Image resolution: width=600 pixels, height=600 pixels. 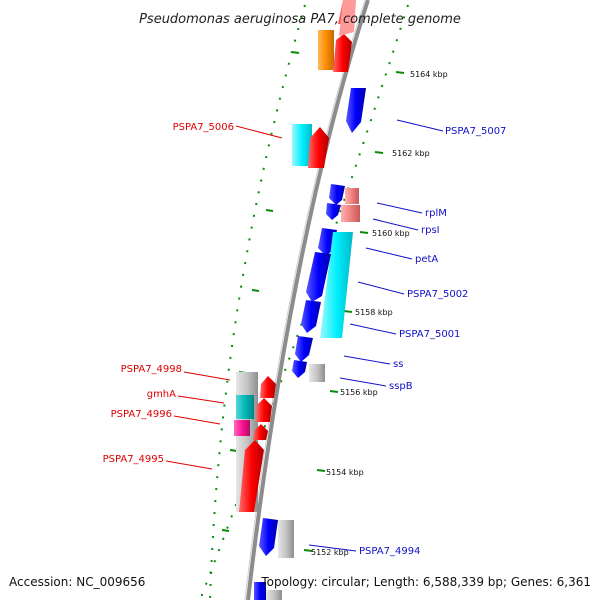 What do you see at coordinates (398, 364) in the screenshot?
I see `gene-label-ss: ss` at bounding box center [398, 364].